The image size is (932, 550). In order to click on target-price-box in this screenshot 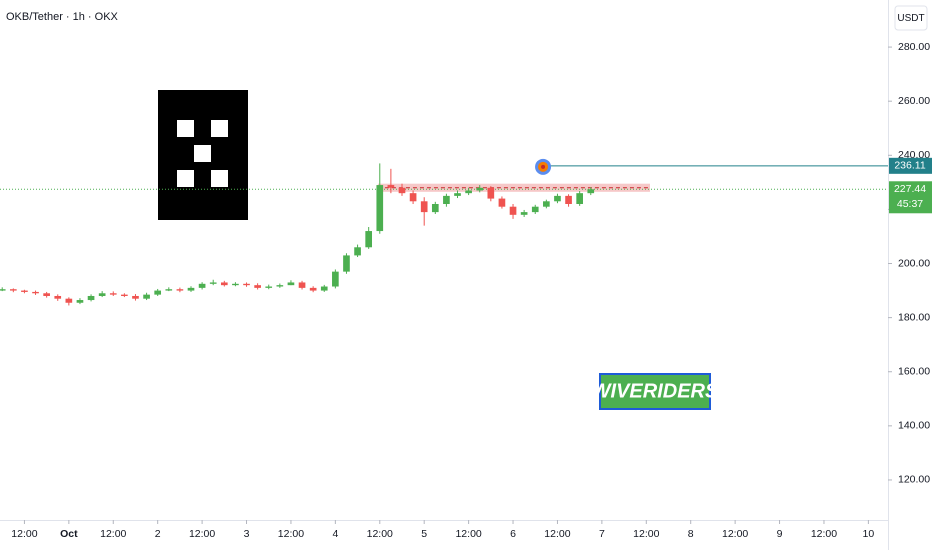, I will do `click(910, 165)`.